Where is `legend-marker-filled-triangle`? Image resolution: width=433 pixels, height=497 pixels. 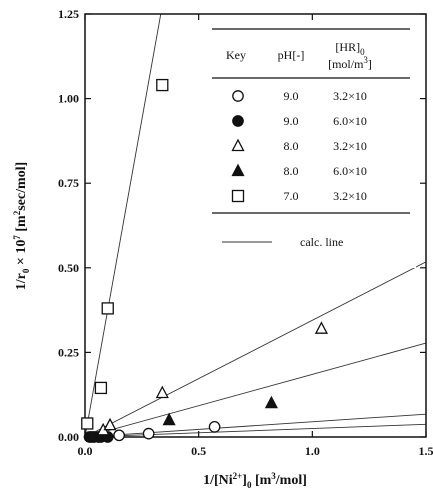
legend-marker-filled-triangle is located at coordinates (238, 170).